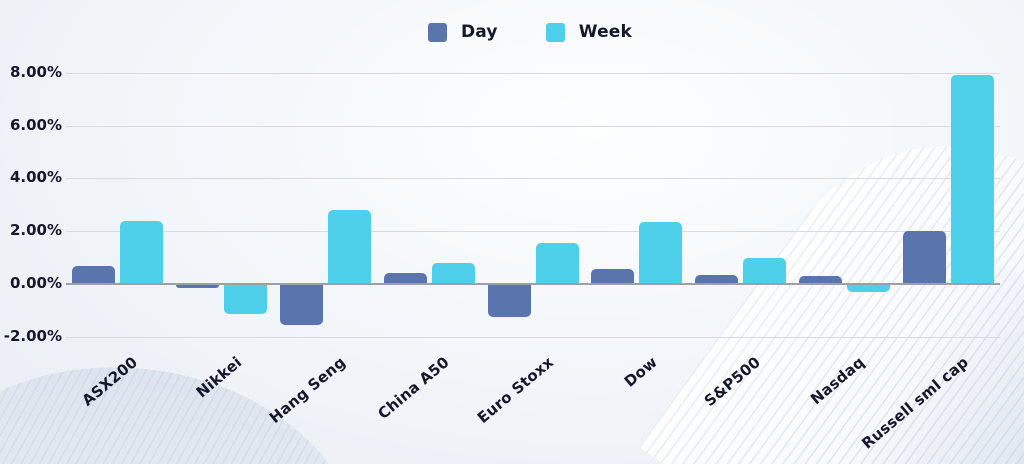 This screenshot has width=1024, height=464. Describe the element at coordinates (521, 32) in the screenshot. I see `legend: Day Week` at that location.